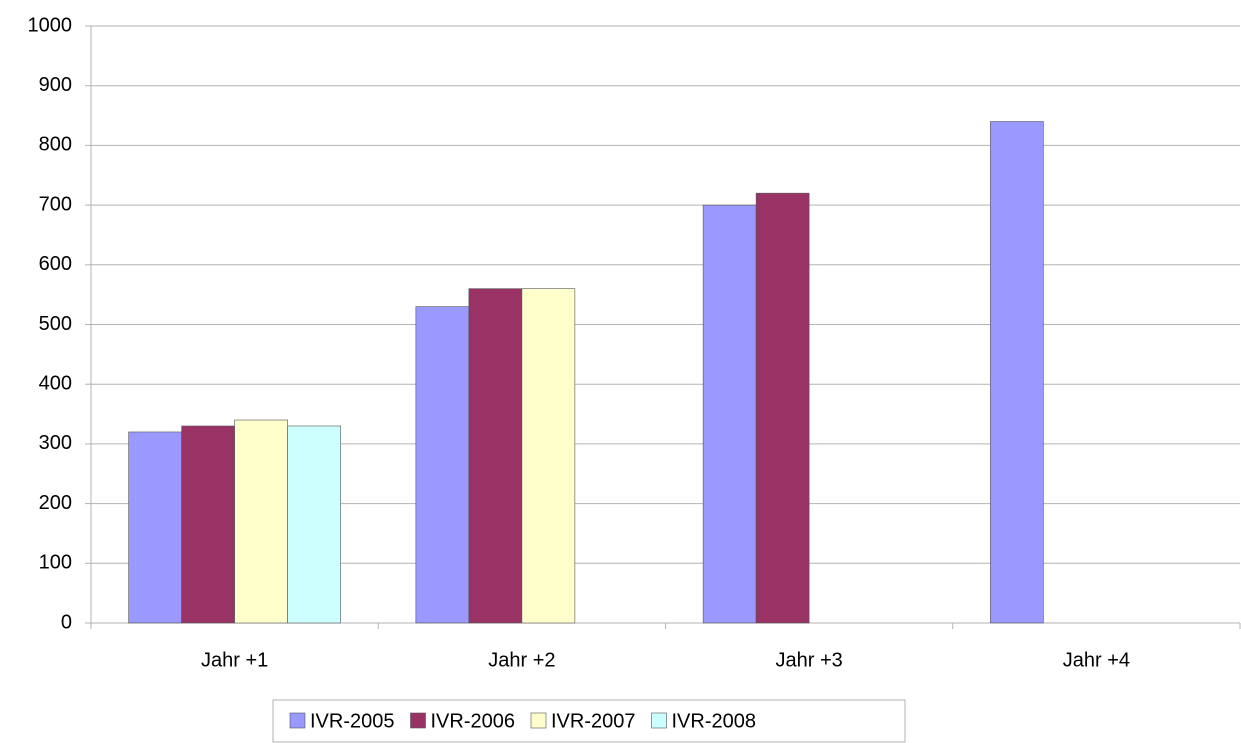 This screenshot has width=1241, height=743. I want to click on x-tick-label: Jahr +2, so click(521, 660).